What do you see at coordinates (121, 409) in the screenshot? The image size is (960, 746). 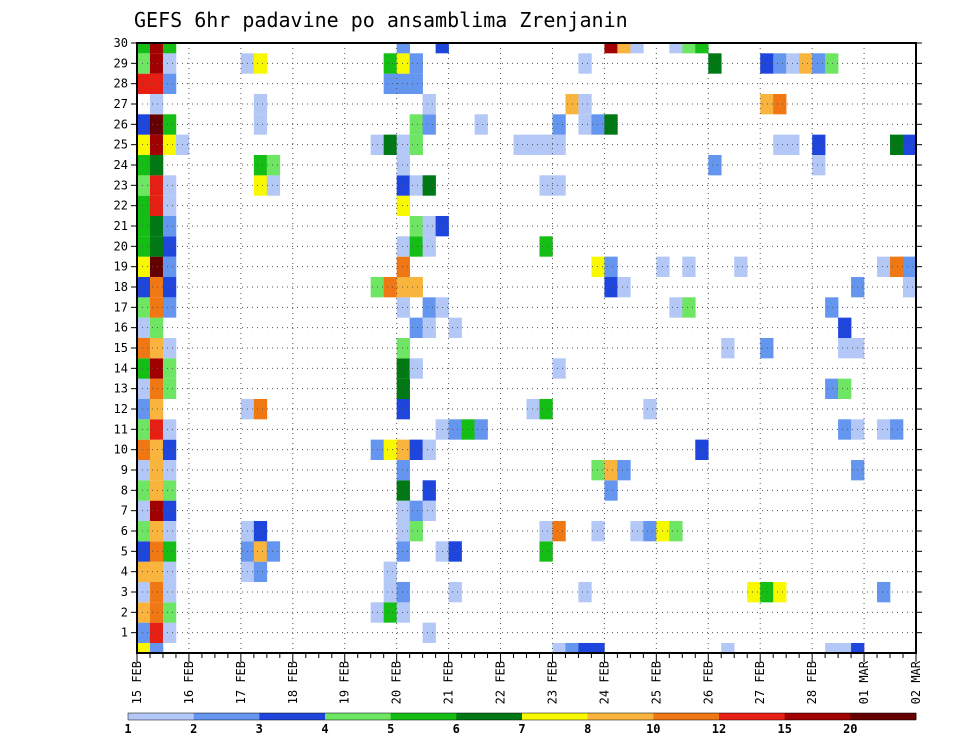 I see `y-tick-label: 12` at bounding box center [121, 409].